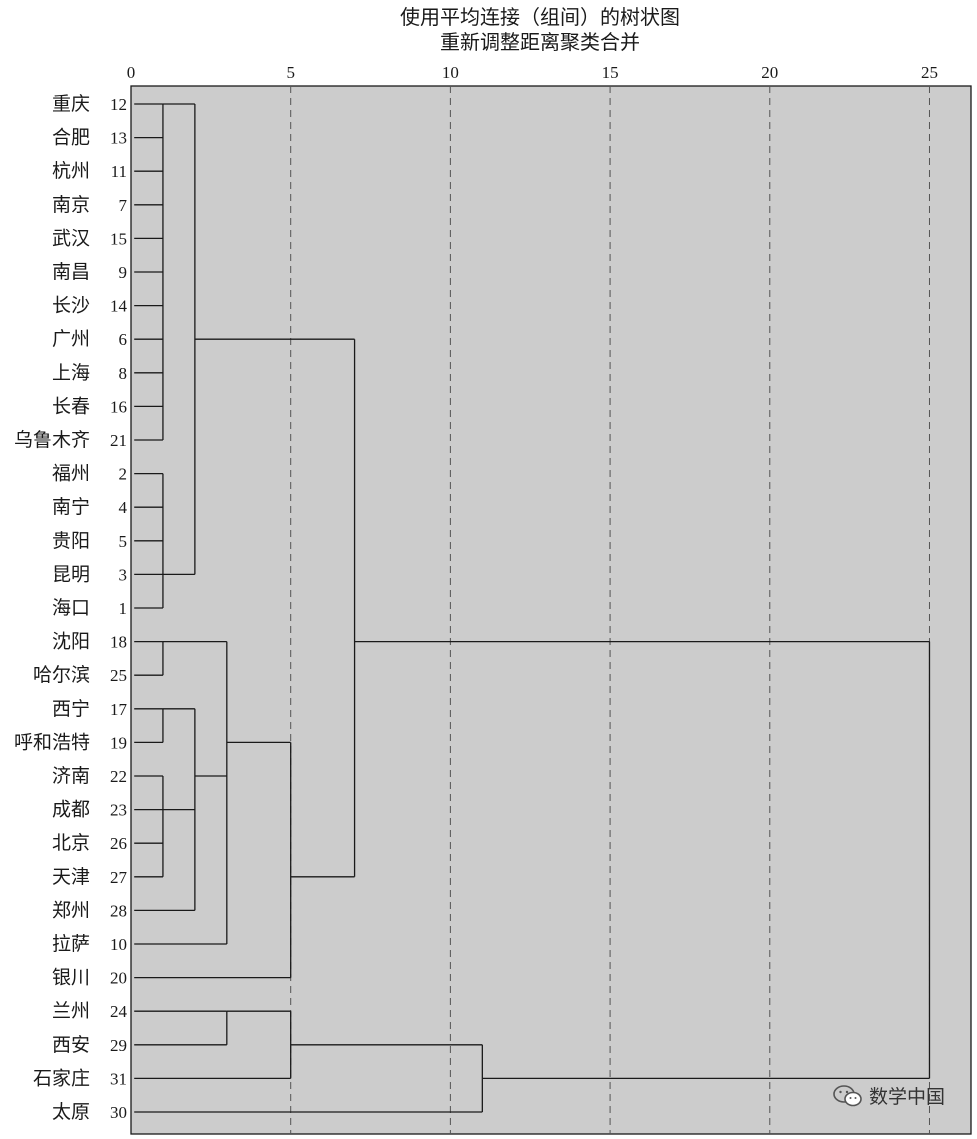 The height and width of the screenshot is (1139, 977). Describe the element at coordinates (71, 910) in the screenshot. I see `leaf-city-label: 郑州` at that location.